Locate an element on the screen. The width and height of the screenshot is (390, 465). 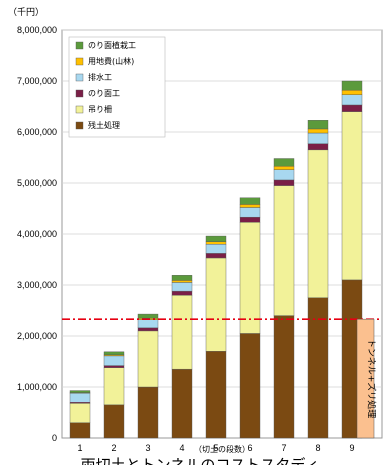
x-tick-labels: 1 2 3 4 5 6 7 8 9 is located at coordinates (215, 448).